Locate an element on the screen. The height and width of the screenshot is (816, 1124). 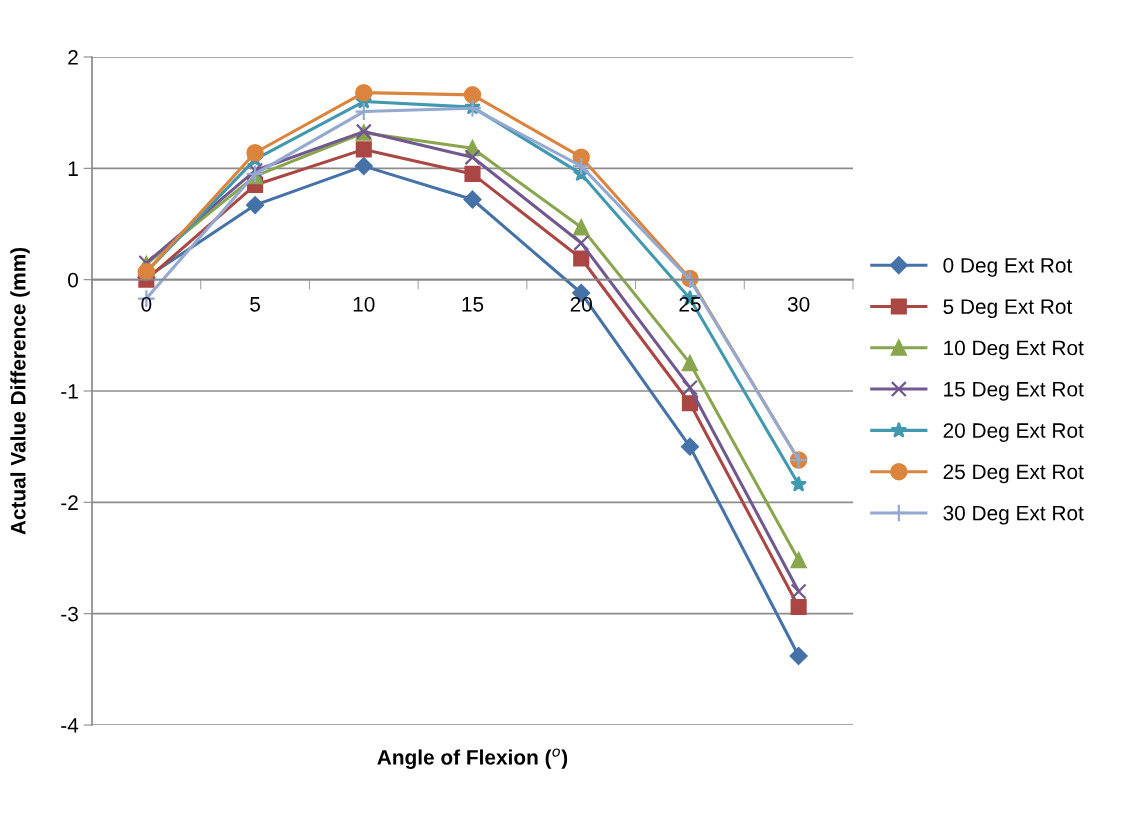
y-tick-label: -1 is located at coordinates (69, 391).